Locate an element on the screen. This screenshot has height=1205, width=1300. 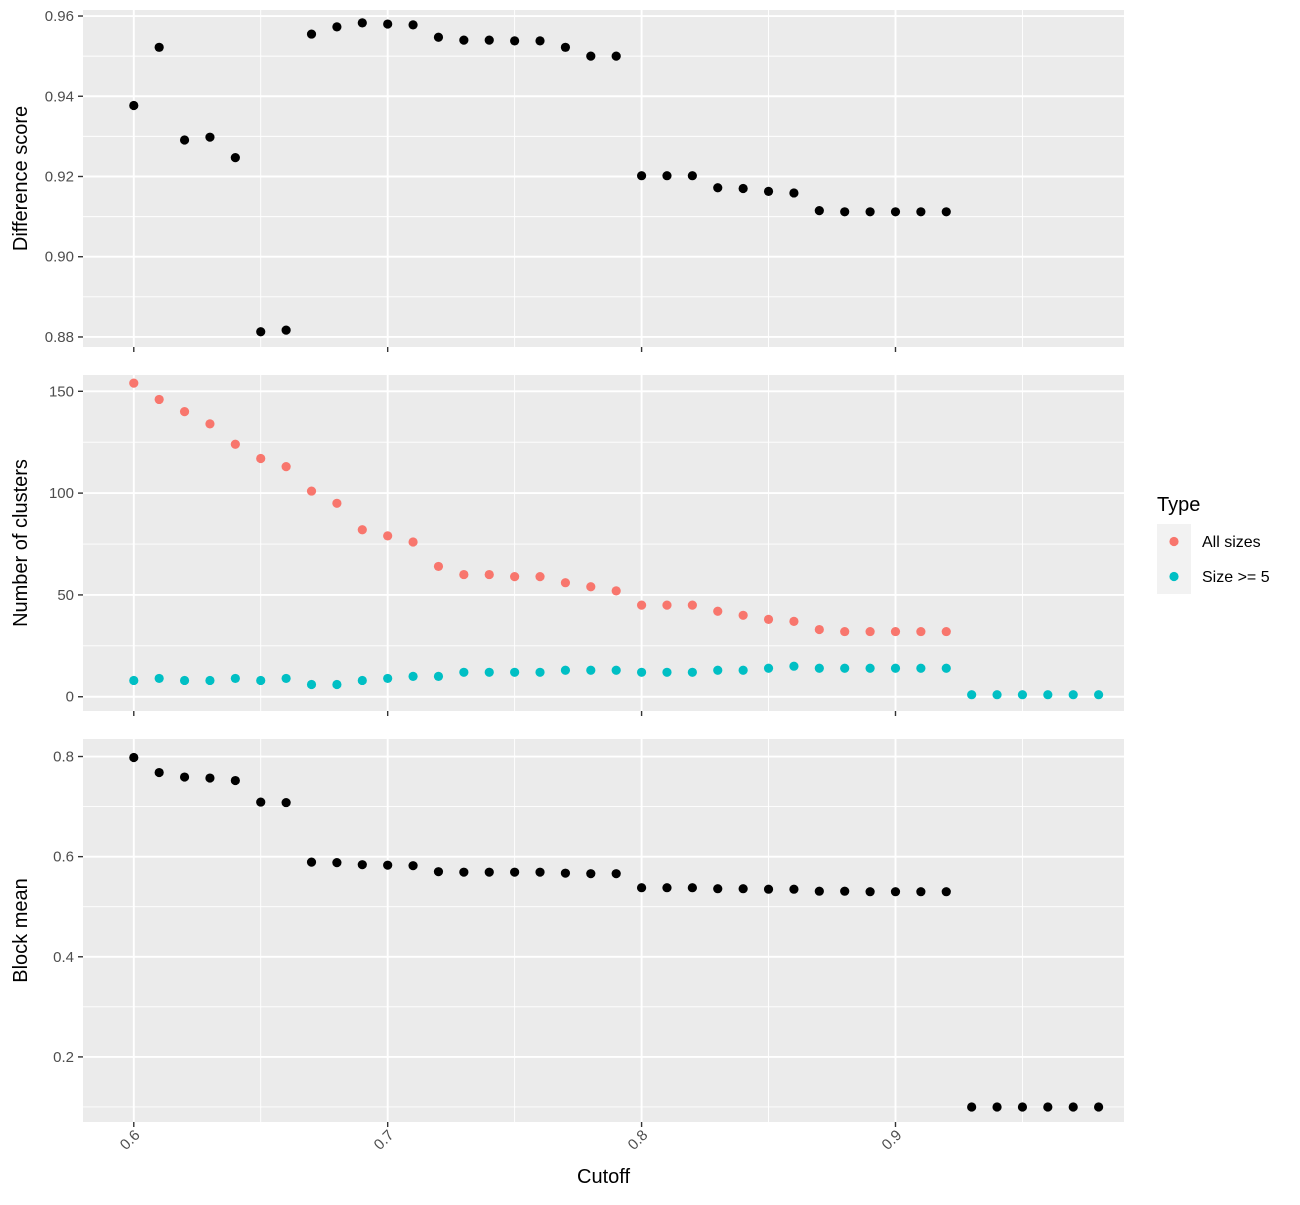
y-tick-label: 0.90 is located at coordinates (59, 257).